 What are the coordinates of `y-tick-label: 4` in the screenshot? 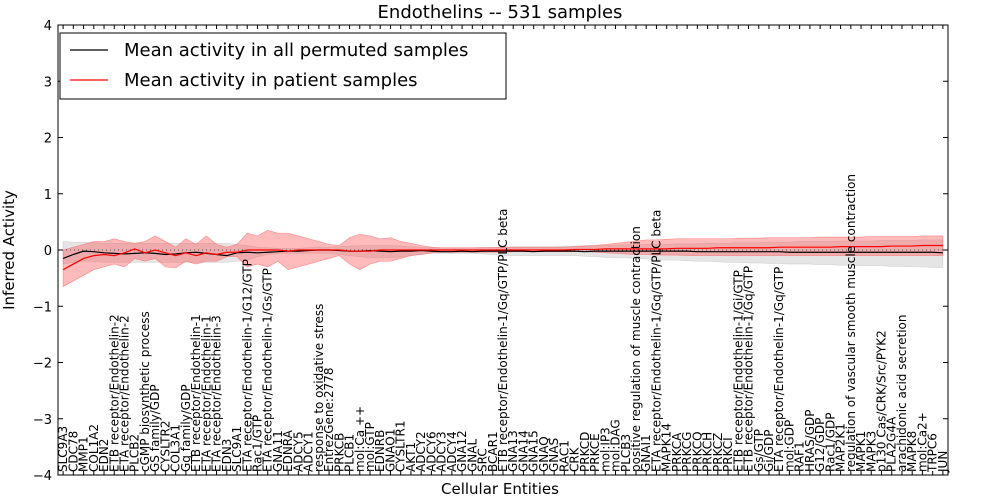 It's located at (48, 26).